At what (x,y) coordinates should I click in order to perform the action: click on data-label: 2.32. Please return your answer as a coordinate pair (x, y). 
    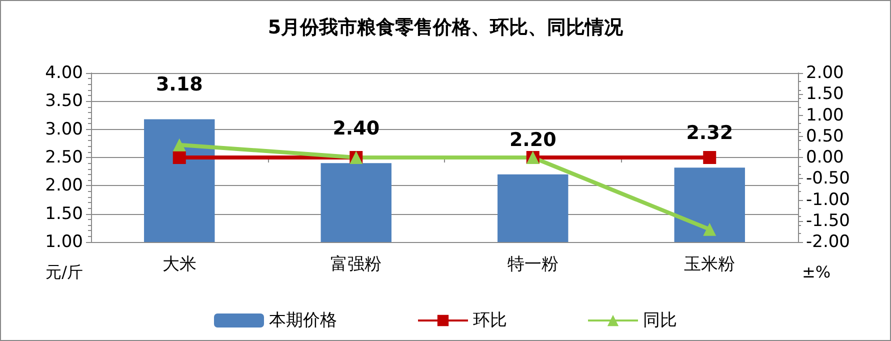
    Looking at the image, I should click on (710, 133).